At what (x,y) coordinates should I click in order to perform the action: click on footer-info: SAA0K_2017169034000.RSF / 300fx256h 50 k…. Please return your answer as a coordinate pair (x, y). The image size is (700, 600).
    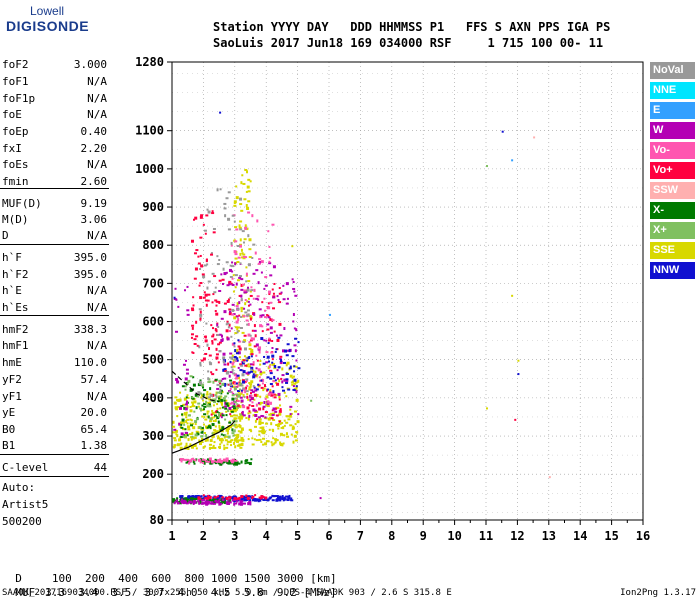
    Looking at the image, I should click on (227, 593).